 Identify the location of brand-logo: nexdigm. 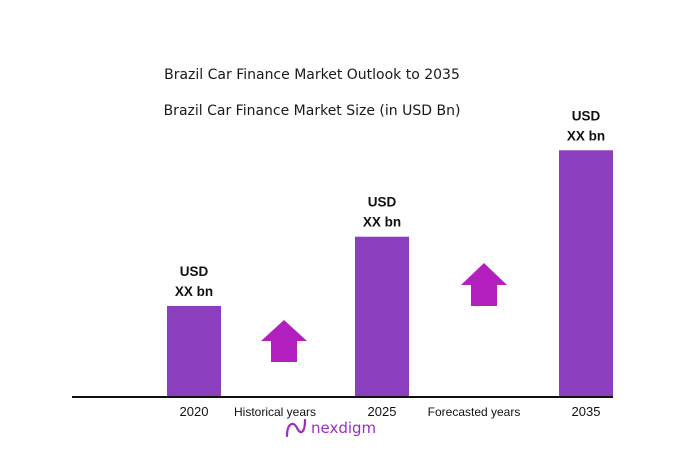
(330, 428).